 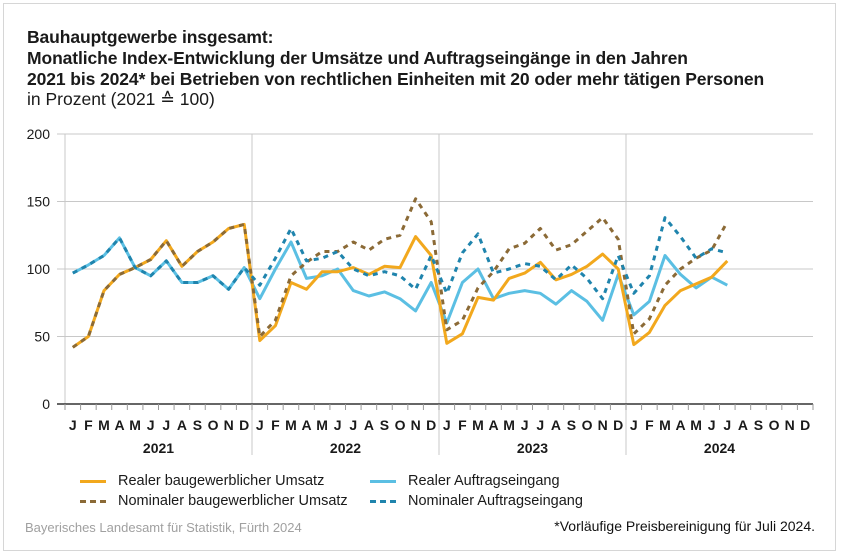 I want to click on legend-item-real-umsatz: Realer baugewerblicher Umsatz, so click(x=202, y=481).